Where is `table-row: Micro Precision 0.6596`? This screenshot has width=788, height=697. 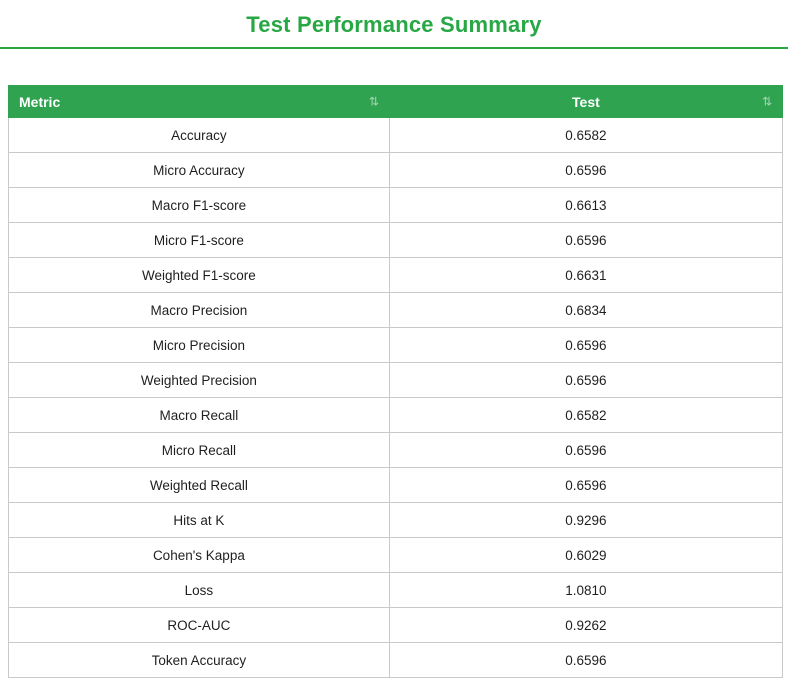
table-row: Micro Precision 0.6596 is located at coordinates (396, 345).